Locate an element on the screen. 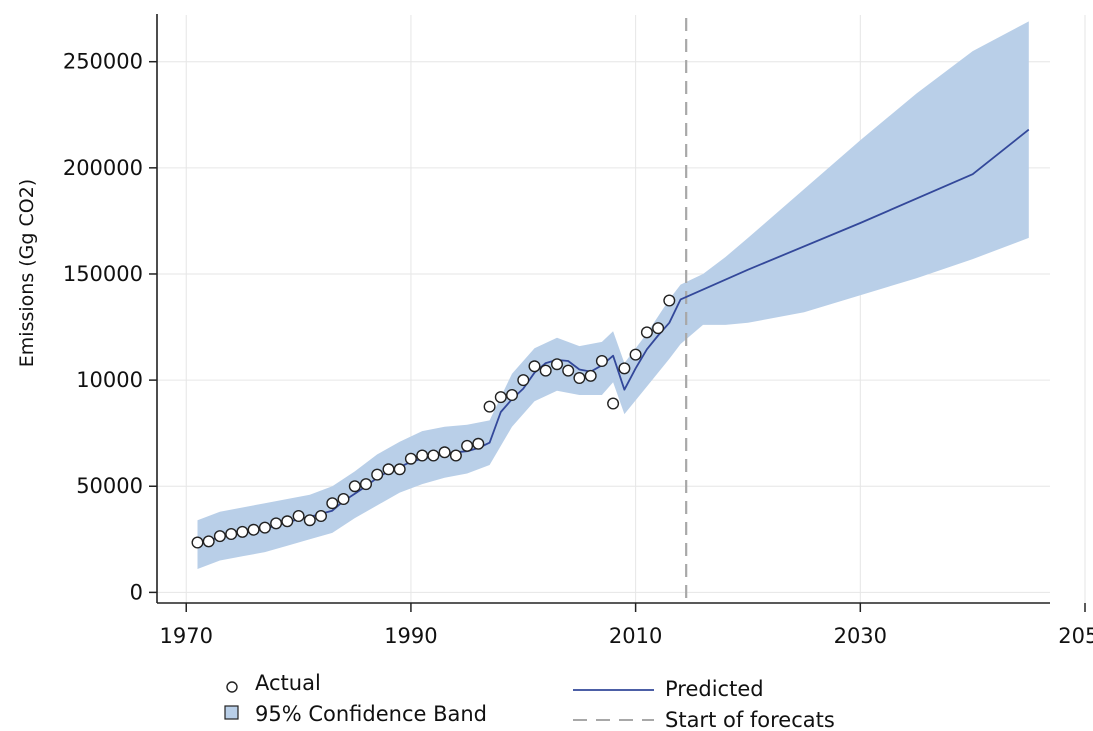 The image size is (1093, 731). y-tick-label: 0 is located at coordinates (136, 592).